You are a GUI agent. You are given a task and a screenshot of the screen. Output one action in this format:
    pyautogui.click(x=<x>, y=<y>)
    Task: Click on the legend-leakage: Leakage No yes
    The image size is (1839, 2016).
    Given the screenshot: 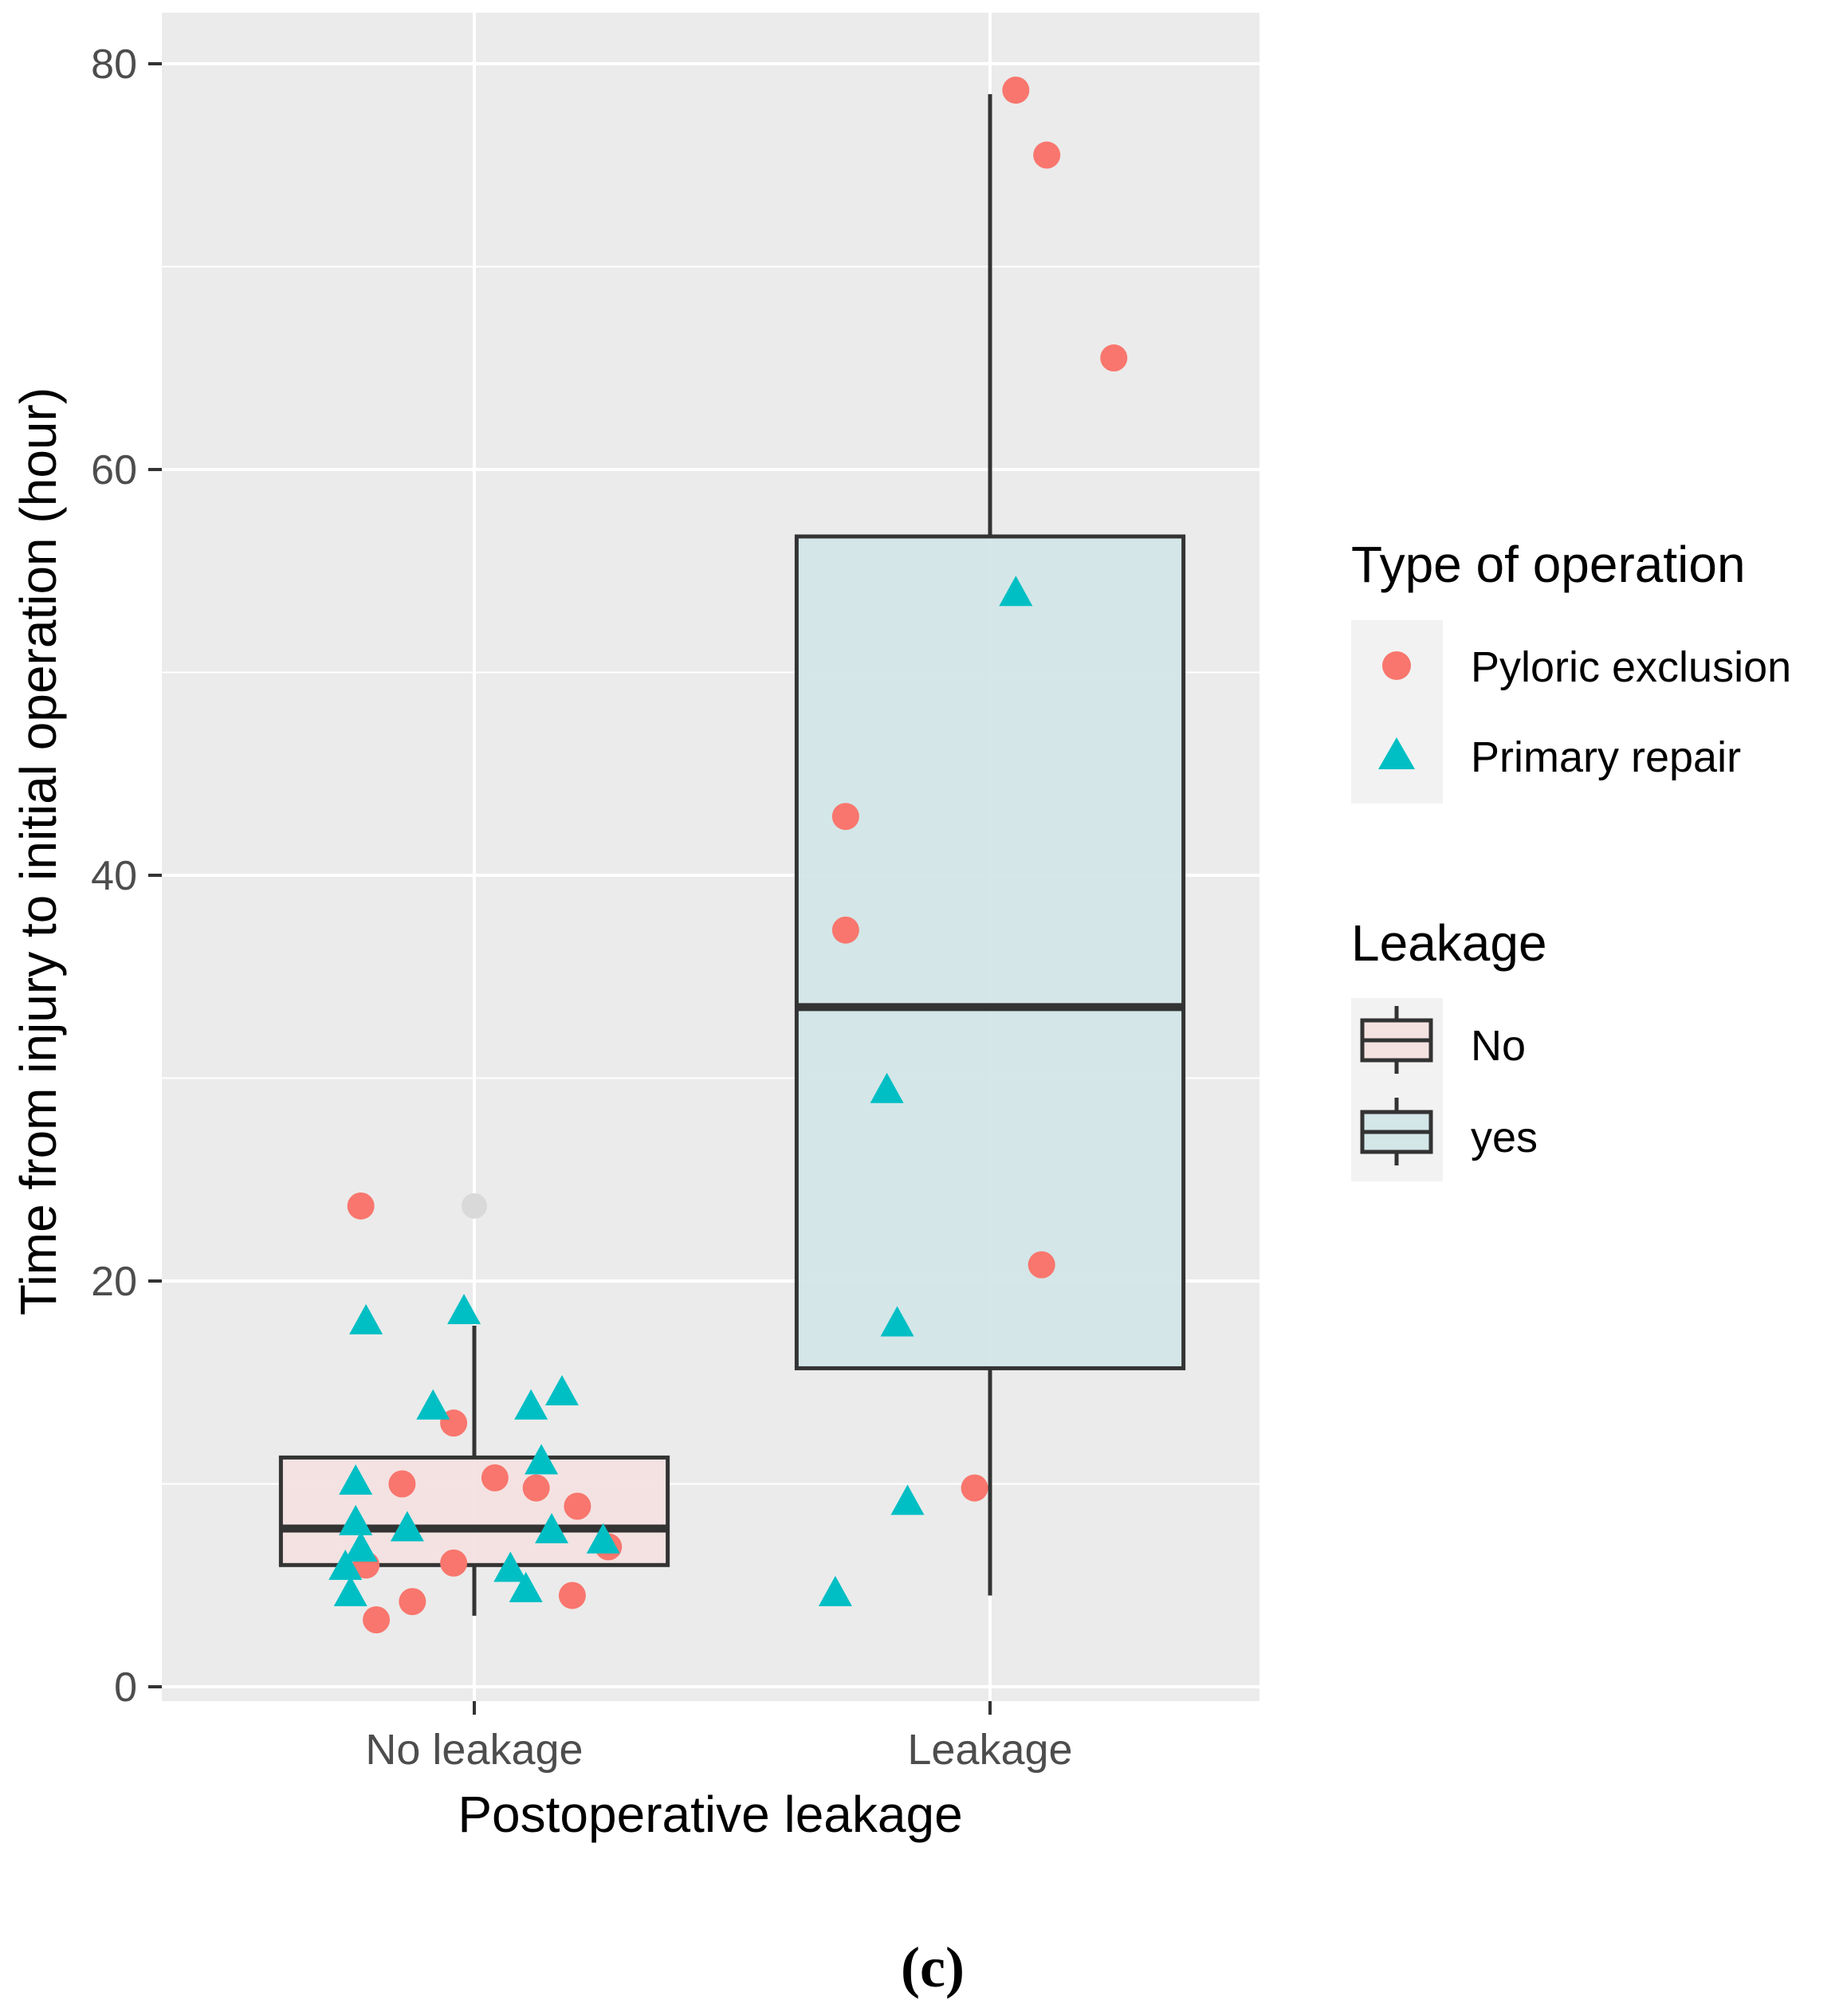 What is the action you would take?
    pyautogui.click(x=1449, y=1047)
    